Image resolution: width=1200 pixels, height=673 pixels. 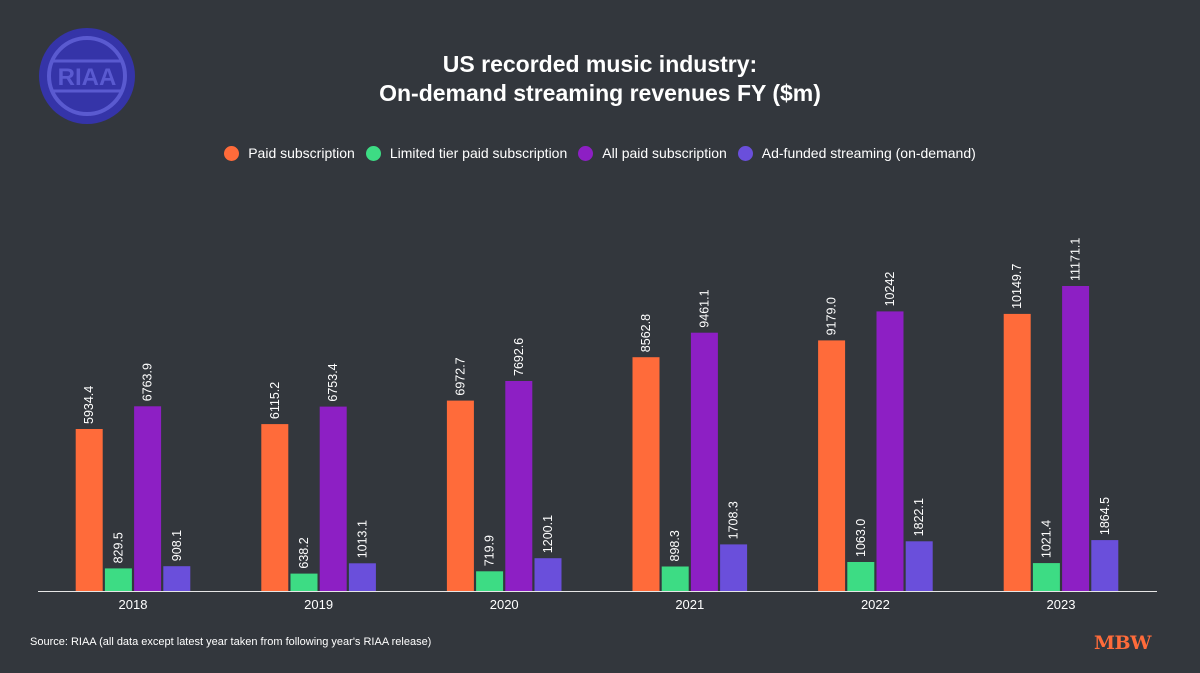 What do you see at coordinates (1017, 286) in the screenshot?
I see `data-label-2023-series-0: 10149.7` at bounding box center [1017, 286].